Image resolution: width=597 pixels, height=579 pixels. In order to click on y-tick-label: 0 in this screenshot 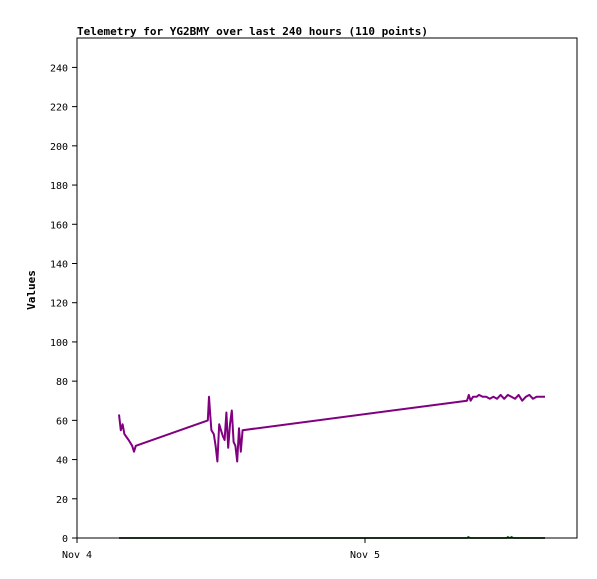, I will do `click(65, 539)`.